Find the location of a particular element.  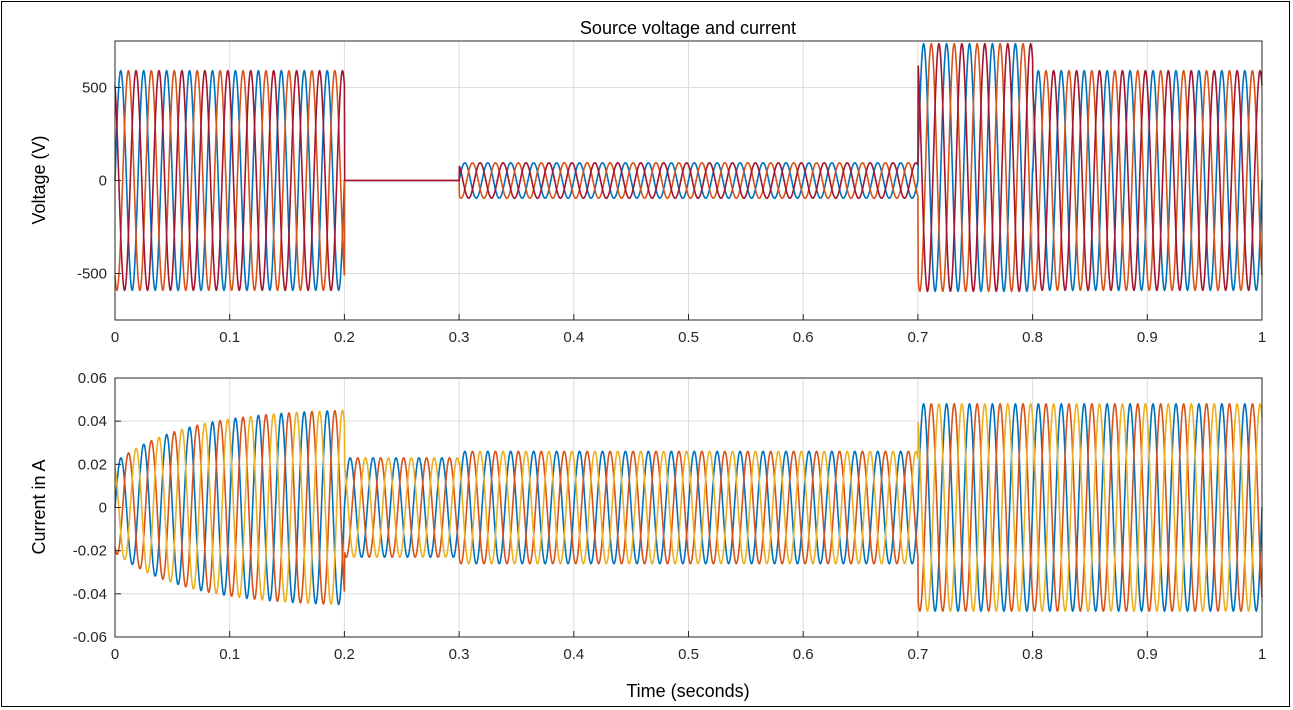

current-xtick-label: 0.7 is located at coordinates (917, 654).